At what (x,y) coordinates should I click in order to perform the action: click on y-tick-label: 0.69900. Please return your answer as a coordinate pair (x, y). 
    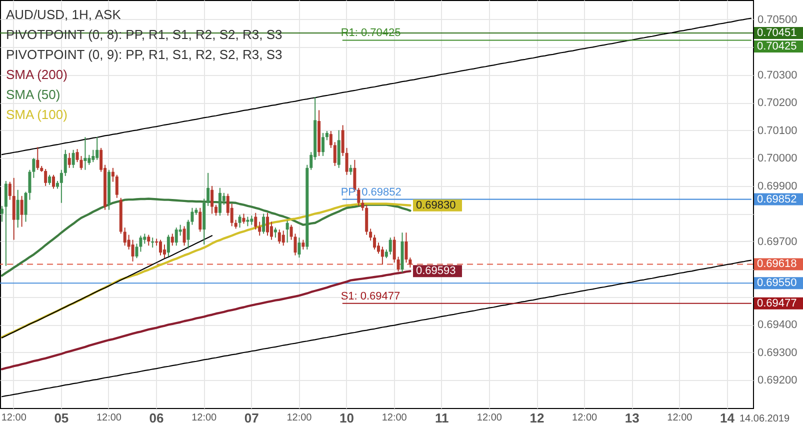
    Looking at the image, I should click on (778, 186).